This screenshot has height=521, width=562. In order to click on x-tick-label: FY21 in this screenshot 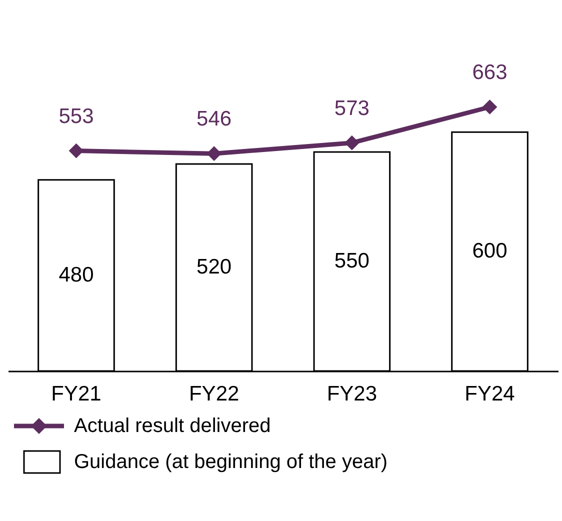, I will do `click(76, 394)`.